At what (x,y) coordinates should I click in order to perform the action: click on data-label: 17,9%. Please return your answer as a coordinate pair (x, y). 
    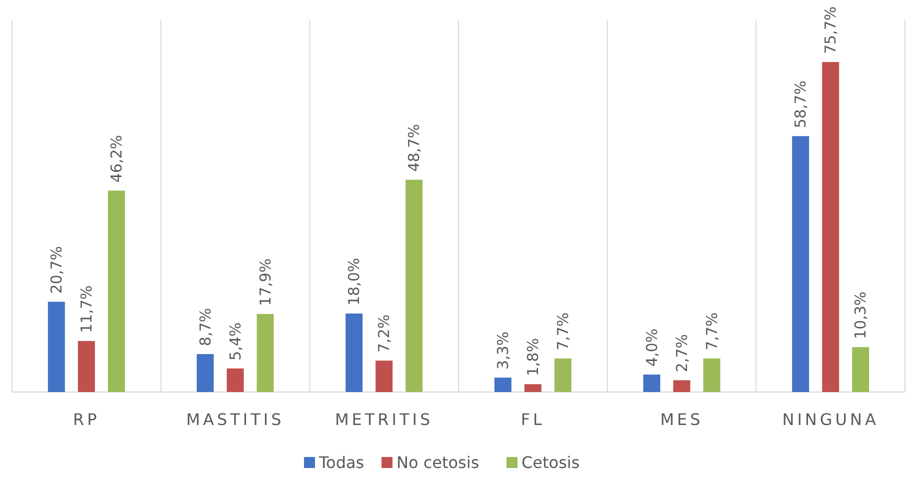
    Looking at the image, I should click on (265, 282).